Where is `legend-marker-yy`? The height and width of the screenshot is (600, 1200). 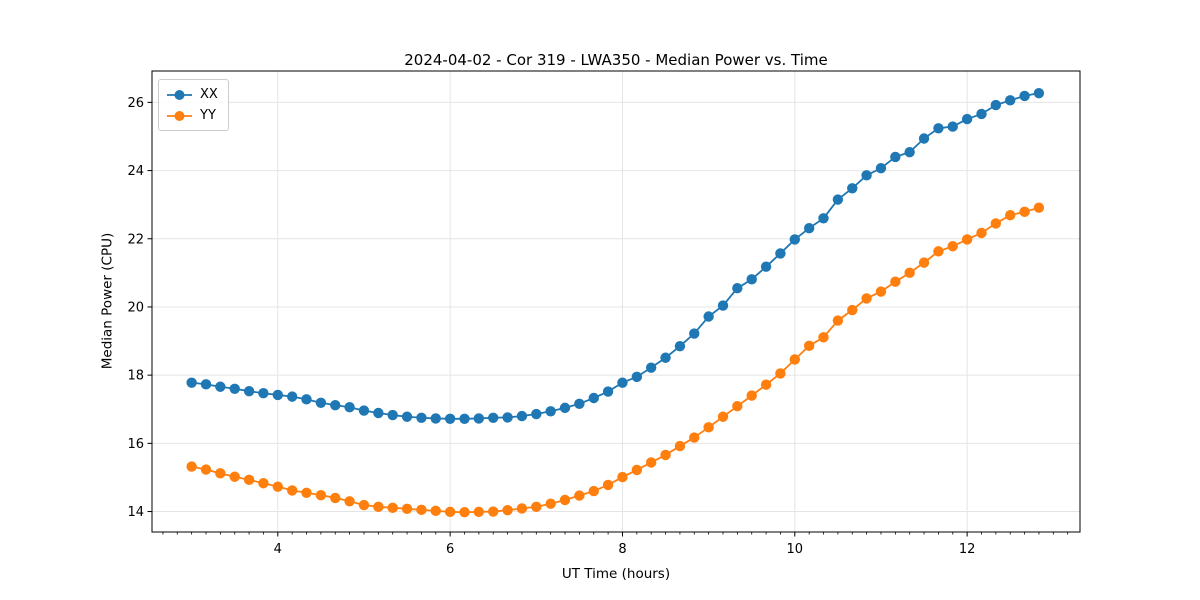 legend-marker-yy is located at coordinates (179, 115).